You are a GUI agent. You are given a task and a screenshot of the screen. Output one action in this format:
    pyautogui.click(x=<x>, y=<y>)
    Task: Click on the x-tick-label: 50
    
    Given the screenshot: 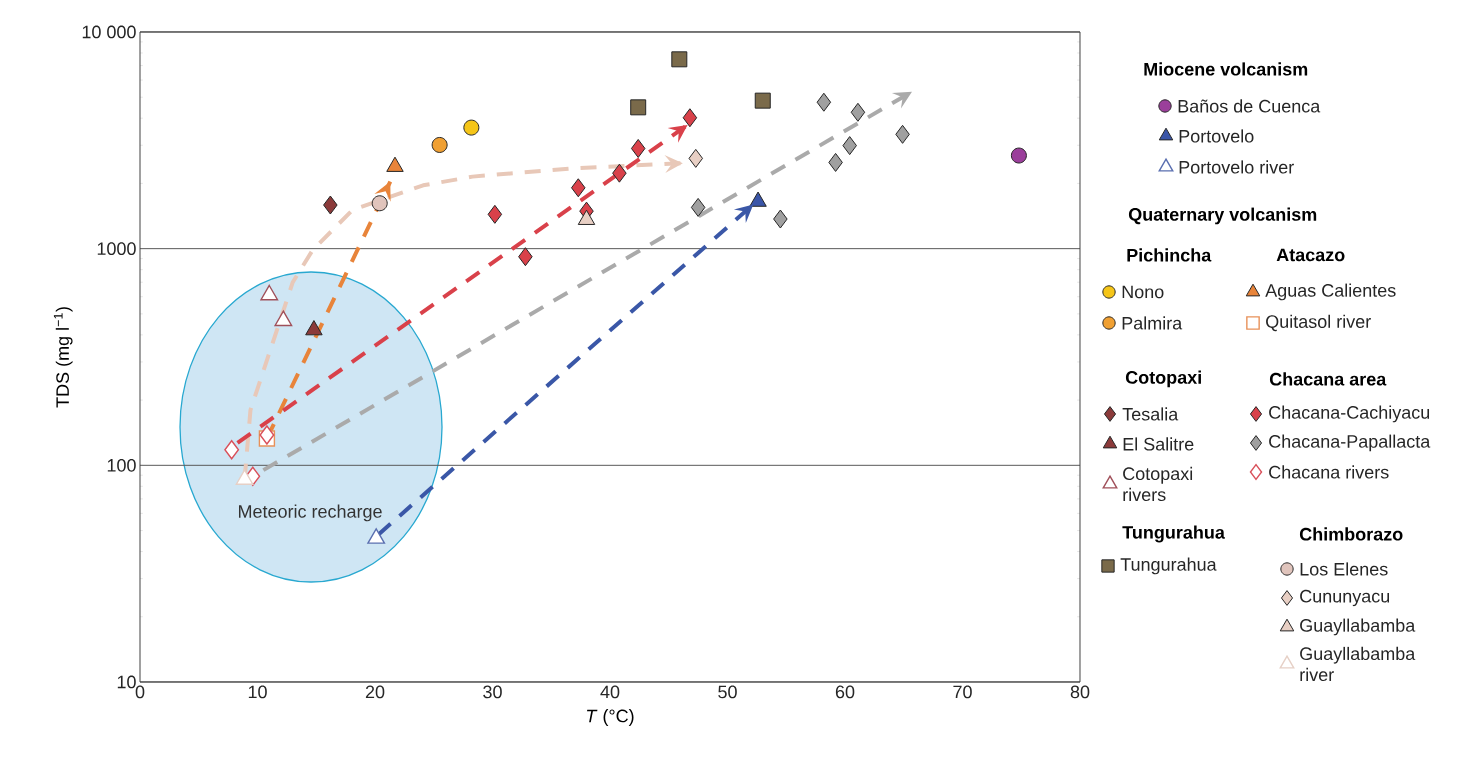 What is the action you would take?
    pyautogui.click(x=727, y=692)
    